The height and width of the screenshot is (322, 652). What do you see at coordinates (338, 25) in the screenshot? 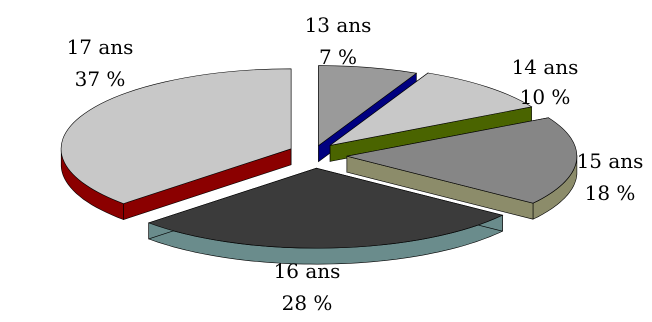
I see `slice-label-13-ans: 13 ans` at bounding box center [338, 25].